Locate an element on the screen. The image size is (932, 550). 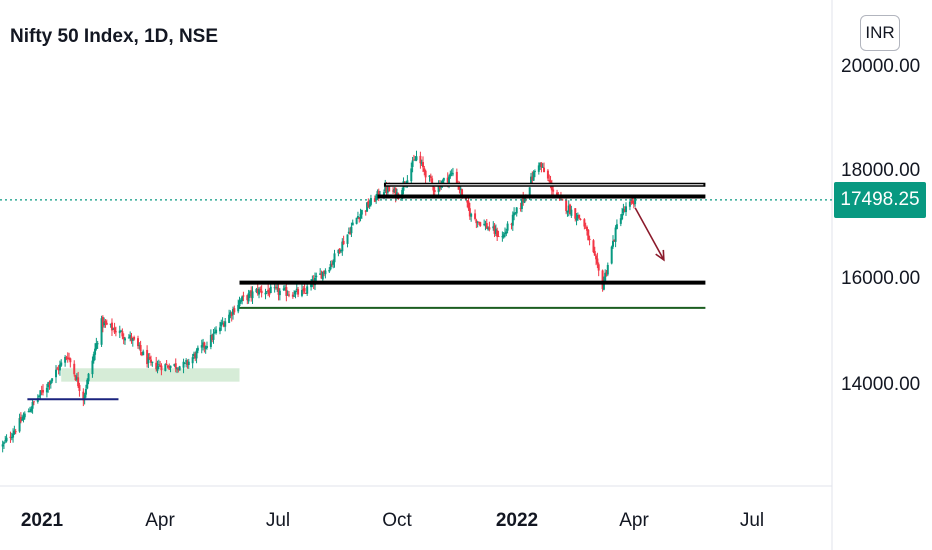
projection-arrow is located at coordinates (649, 234).